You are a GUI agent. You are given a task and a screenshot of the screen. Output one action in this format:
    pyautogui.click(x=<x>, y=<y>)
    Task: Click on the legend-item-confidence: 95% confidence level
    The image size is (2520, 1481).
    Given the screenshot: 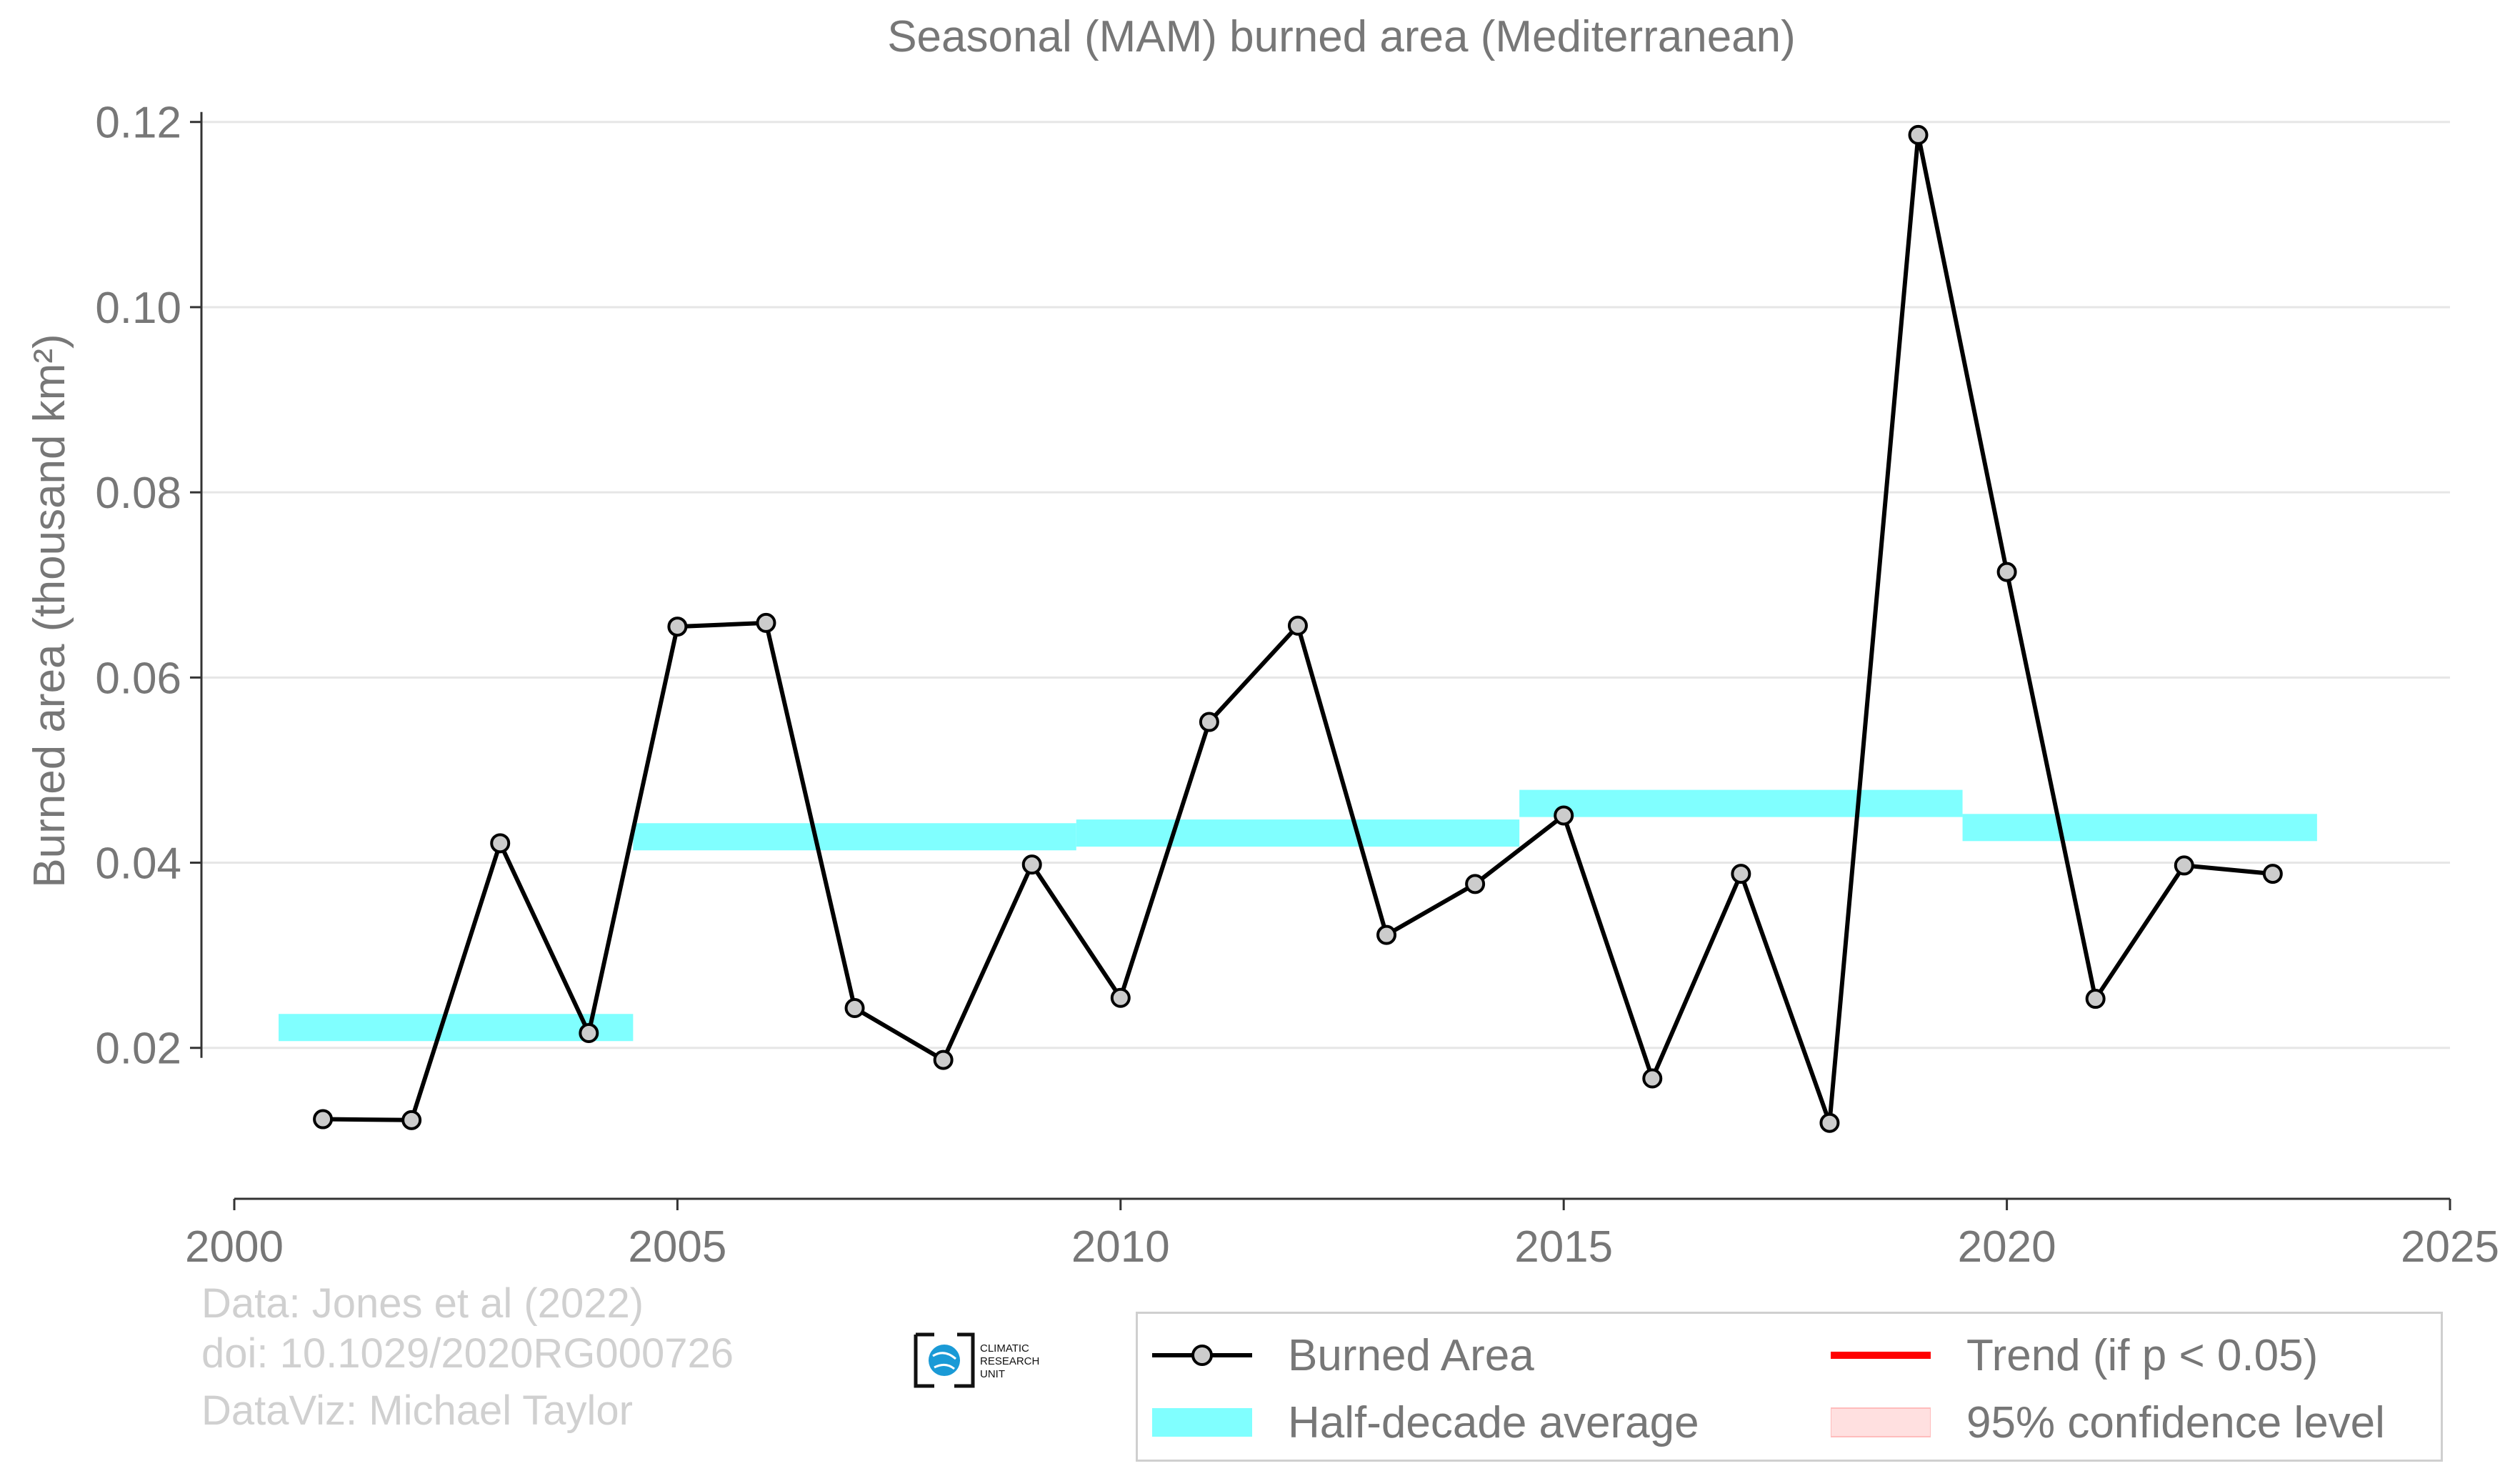 What is the action you would take?
    pyautogui.click(x=2108, y=1422)
    